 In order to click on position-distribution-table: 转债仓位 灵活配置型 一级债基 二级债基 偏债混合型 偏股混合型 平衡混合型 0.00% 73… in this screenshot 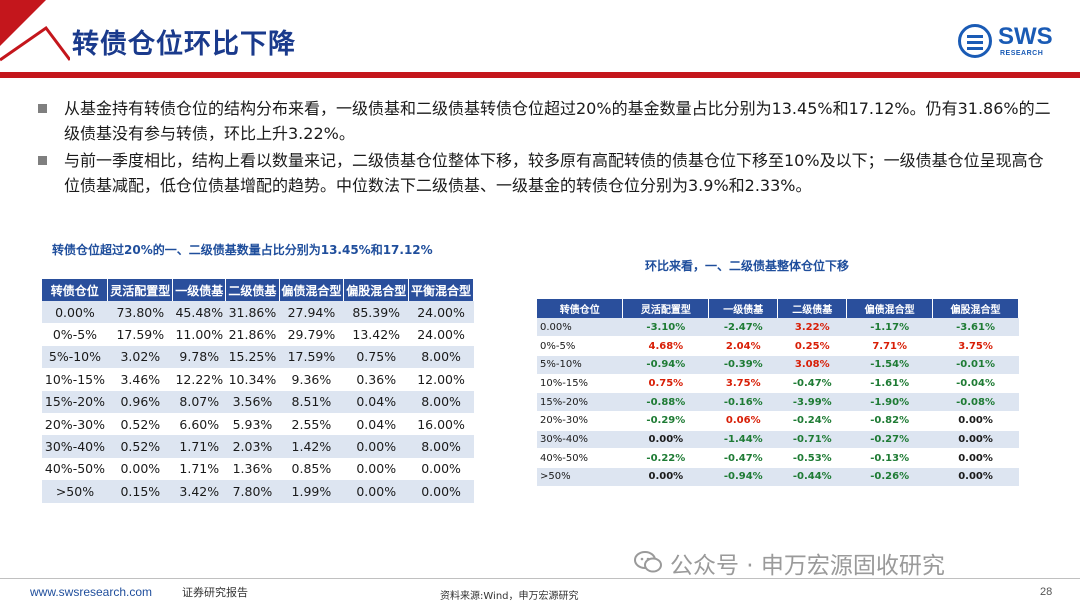, I will do `click(258, 391)`.